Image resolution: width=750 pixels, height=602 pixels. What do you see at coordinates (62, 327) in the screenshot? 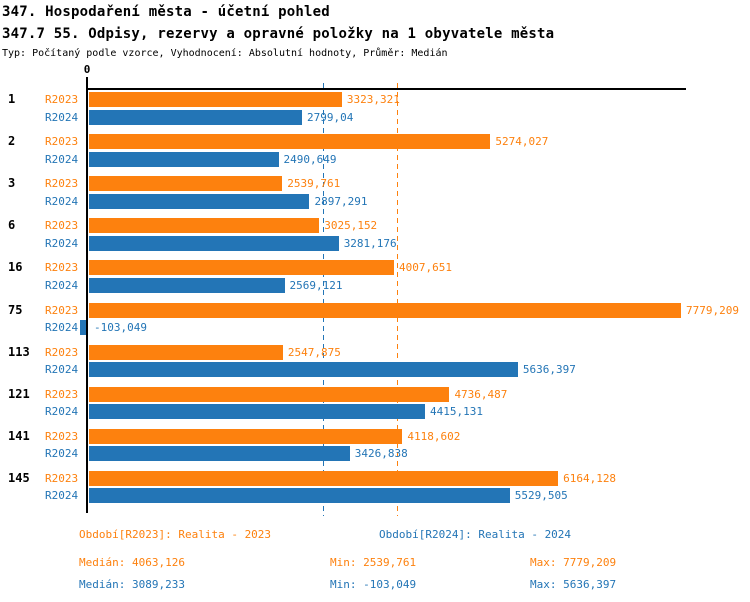
I see `series-label-r2024-75: R2024` at bounding box center [62, 327].